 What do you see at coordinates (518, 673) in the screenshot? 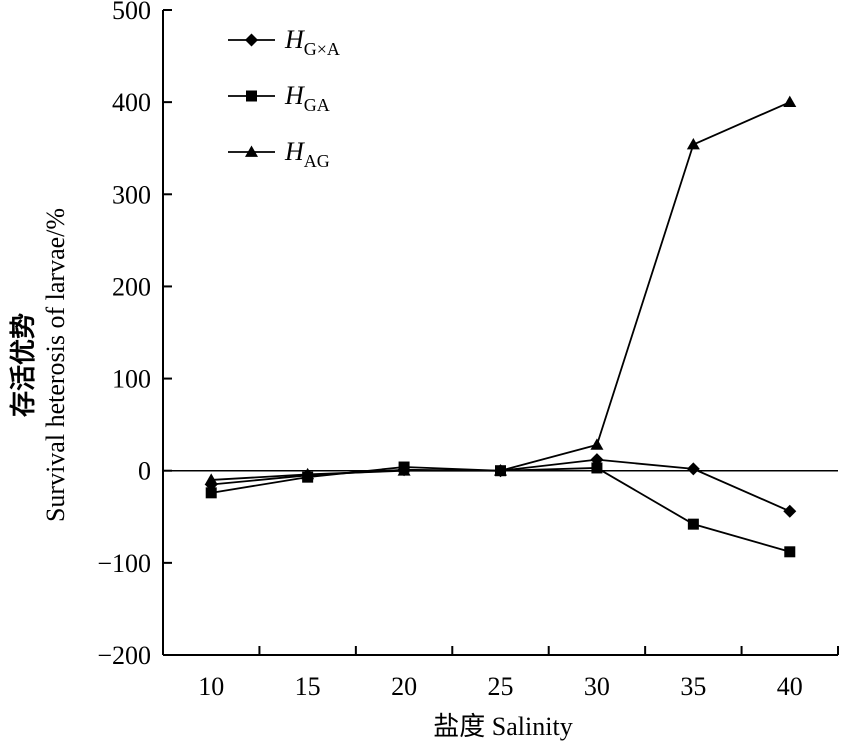
I see `x-ticks: 10 15 20 25 30 35 40` at bounding box center [518, 673].